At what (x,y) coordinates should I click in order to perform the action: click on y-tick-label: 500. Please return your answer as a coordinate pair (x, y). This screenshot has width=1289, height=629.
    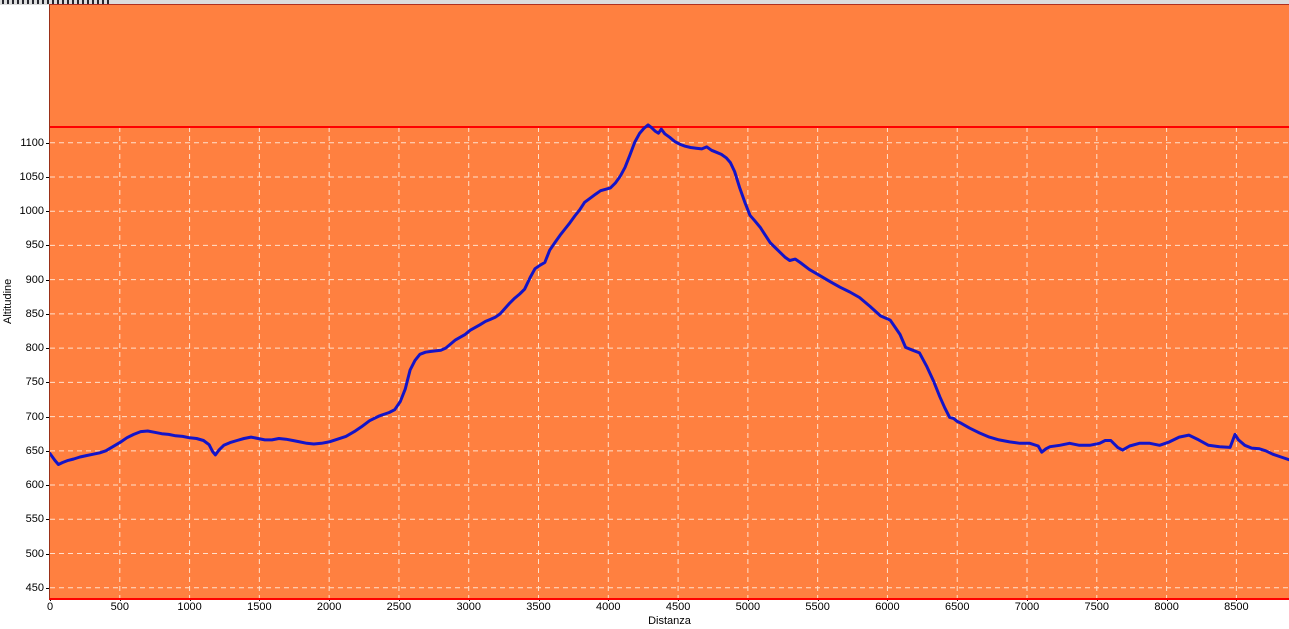
    Looking at the image, I should click on (34, 553).